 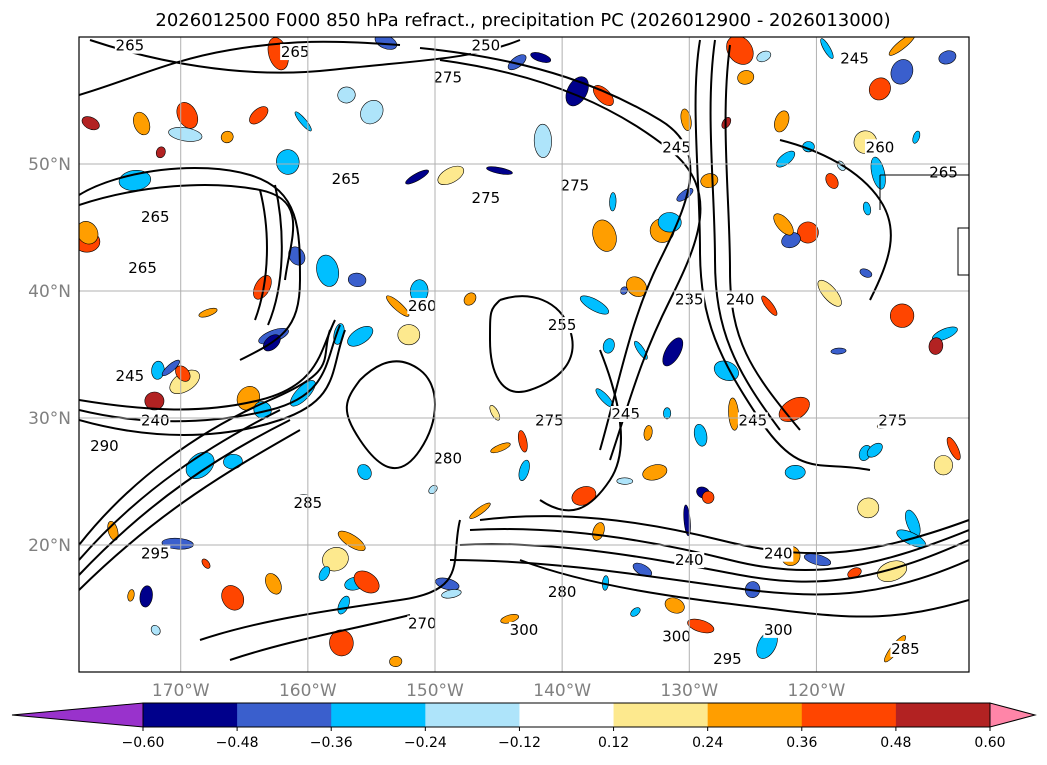 What do you see at coordinates (499, 691) in the screenshot?
I see `x-tick-labels: 170°W 160°W 150°W 140°W 130°W 120°W` at bounding box center [499, 691].